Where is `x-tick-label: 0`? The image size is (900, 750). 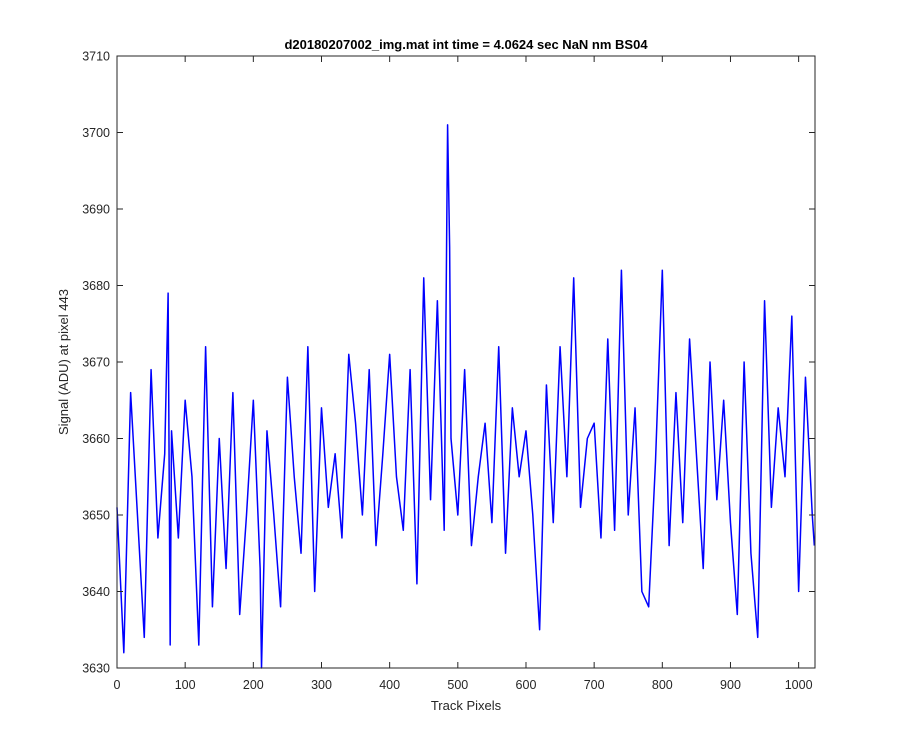 x-tick-label: 0 is located at coordinates (117, 685).